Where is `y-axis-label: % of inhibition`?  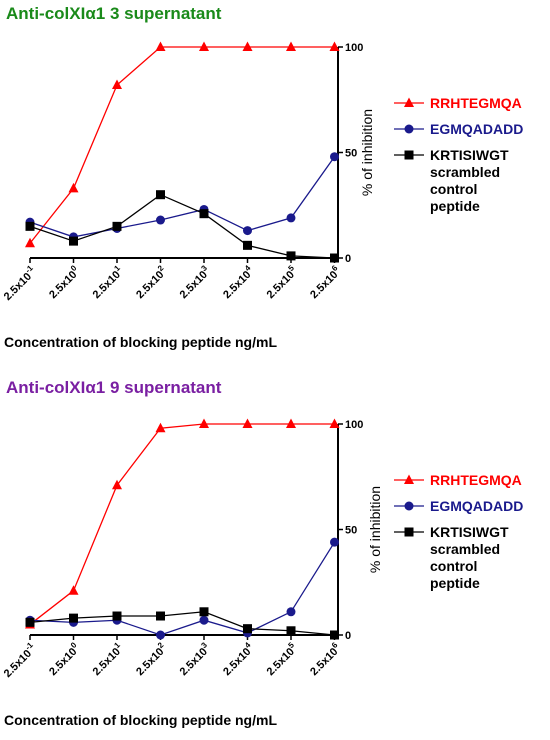
y-axis-label: % of inhibition is located at coordinates (367, 152).